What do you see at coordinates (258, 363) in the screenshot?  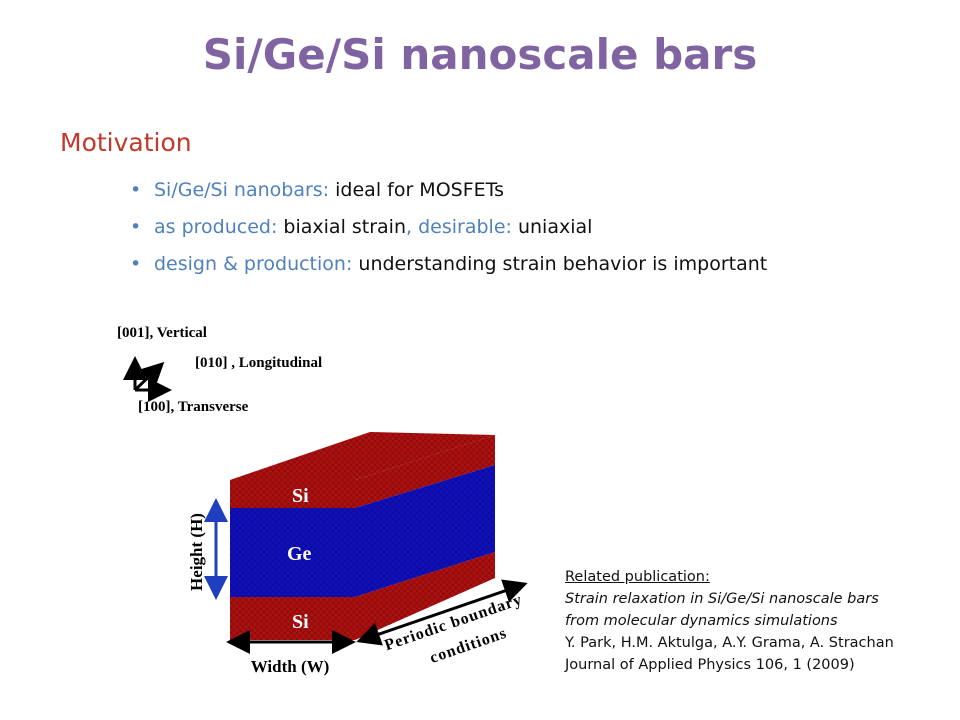 I see `axis-label: [010] , Longitudinal` at bounding box center [258, 363].